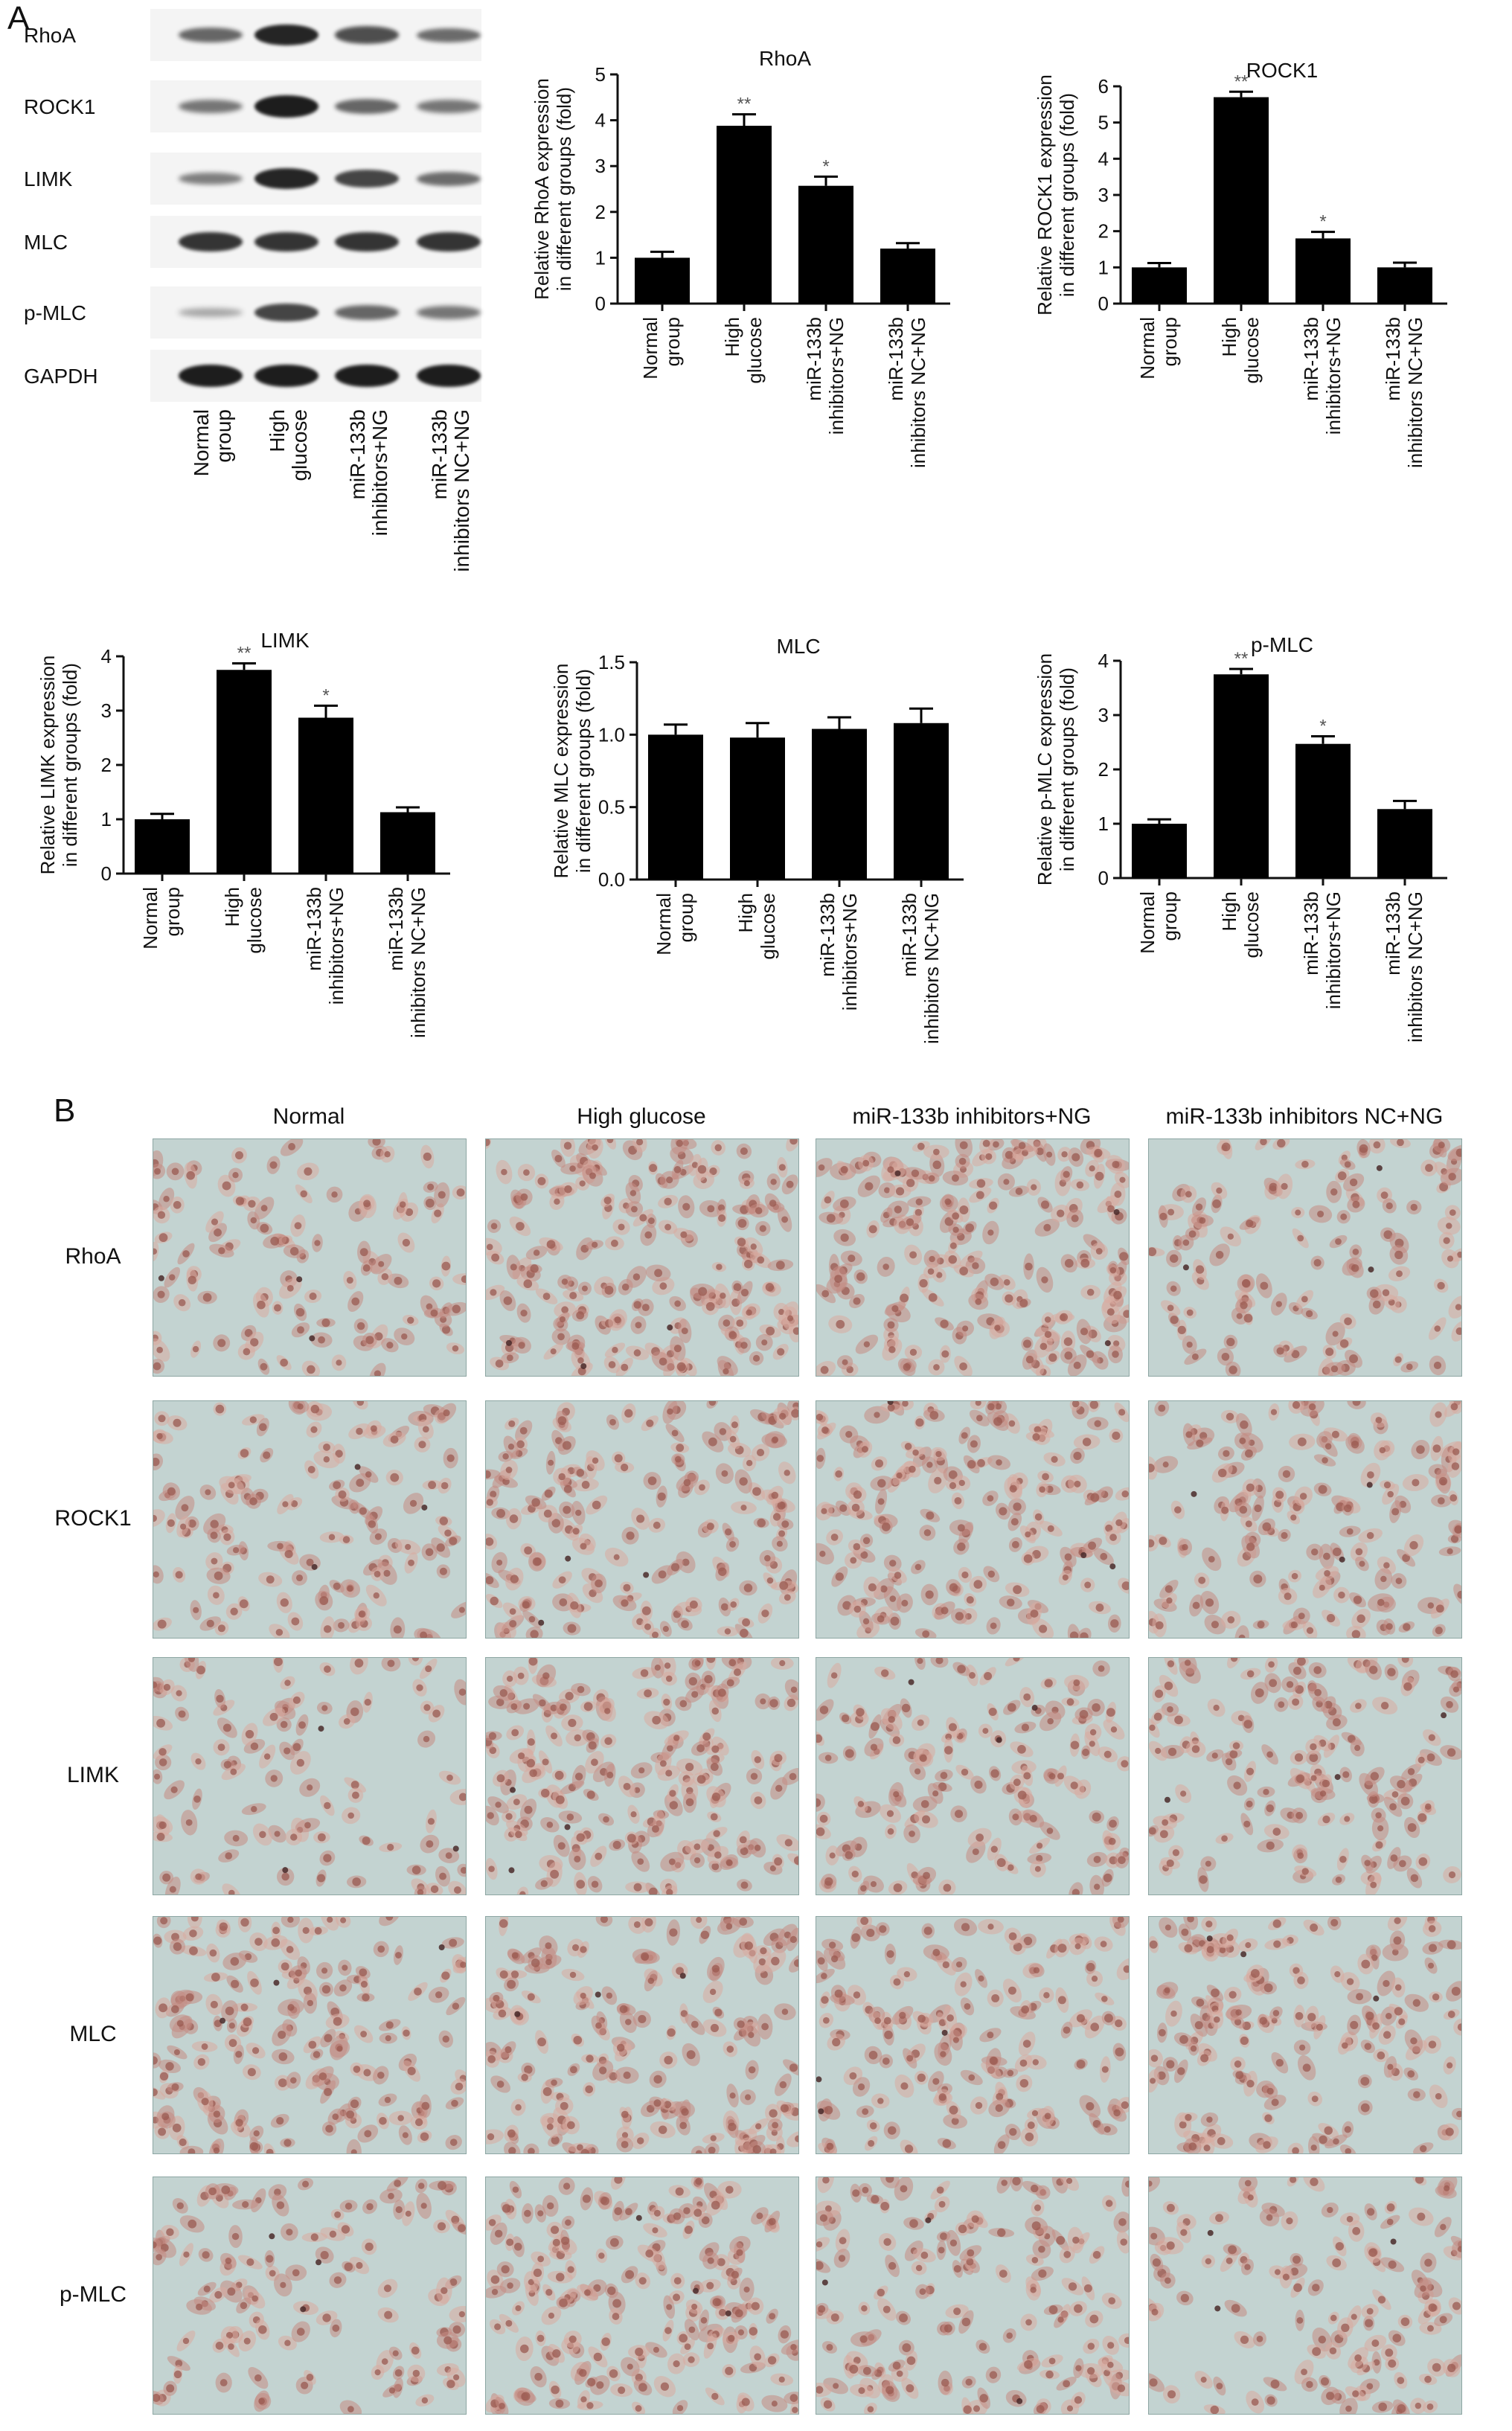 Image resolution: width=1512 pixels, height=2431 pixels. Describe the element at coordinates (1103, 159) in the screenshot. I see `y-tick-label: 4` at that location.